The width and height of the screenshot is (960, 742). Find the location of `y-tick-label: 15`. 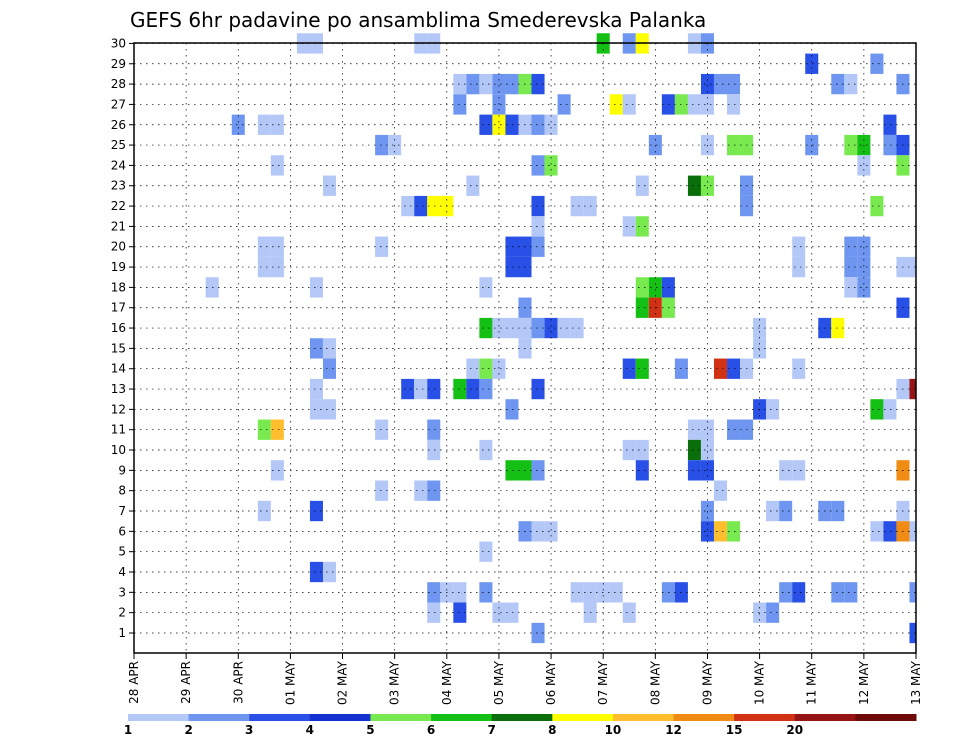

y-tick-label: 15 is located at coordinates (118, 348).